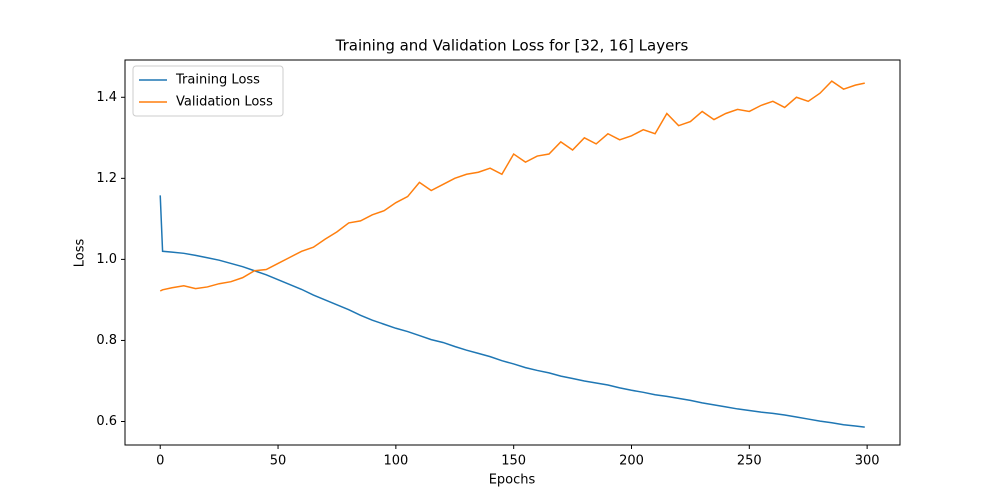 The width and height of the screenshot is (1000, 504). I want to click on y-tick-label: 1.2, so click(106, 178).